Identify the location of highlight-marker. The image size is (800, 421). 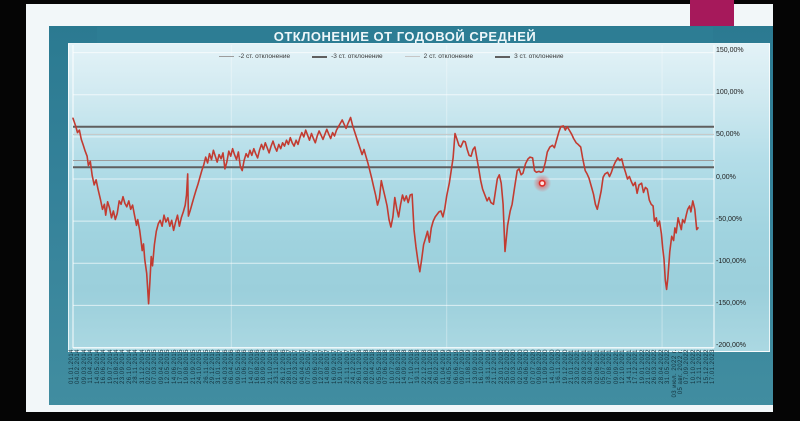
(542, 183).